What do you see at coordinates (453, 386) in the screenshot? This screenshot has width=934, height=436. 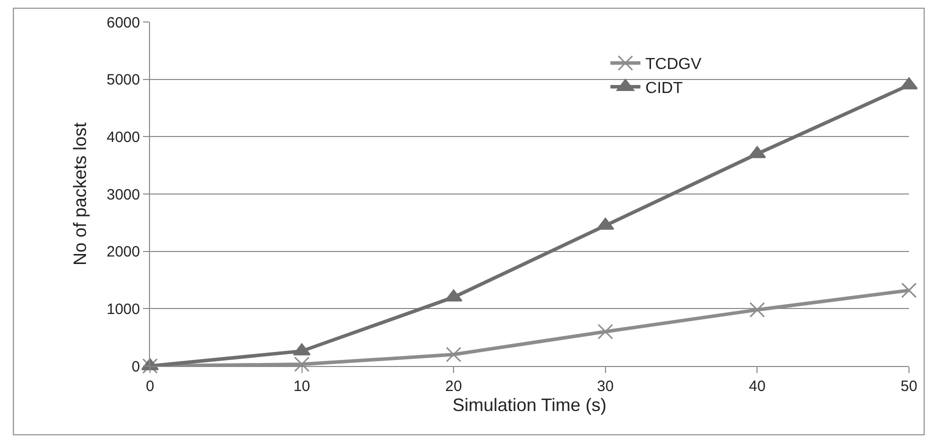 I see `x-tick-label: 20` at bounding box center [453, 386].